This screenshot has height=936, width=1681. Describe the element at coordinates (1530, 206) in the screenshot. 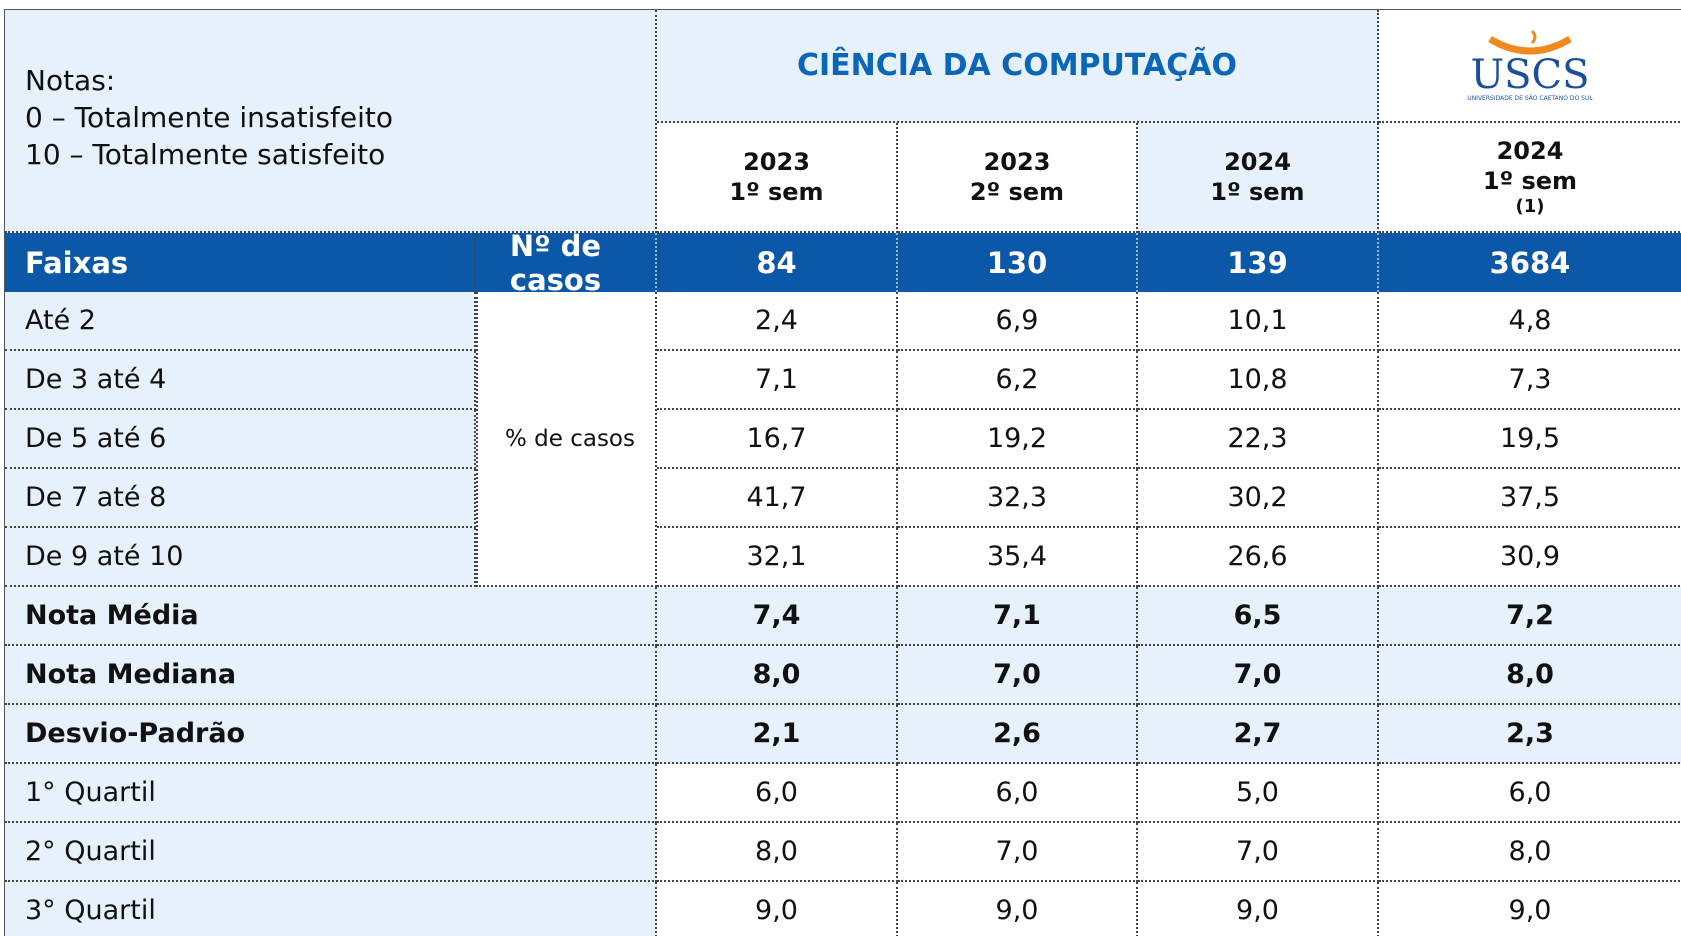

I see `column-note: (1)` at that location.